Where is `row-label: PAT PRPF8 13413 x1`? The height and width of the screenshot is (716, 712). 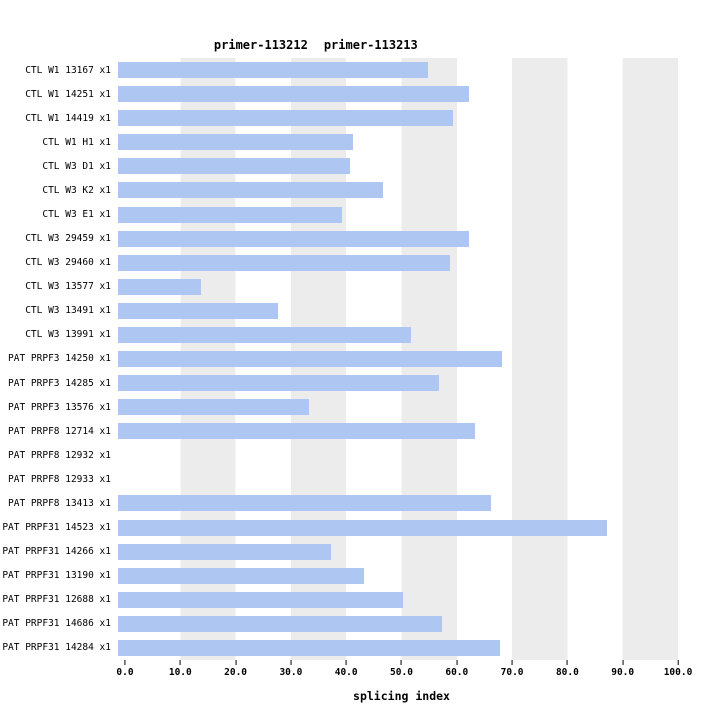
row-label: PAT PRPF8 13413 x1 is located at coordinates (59, 503).